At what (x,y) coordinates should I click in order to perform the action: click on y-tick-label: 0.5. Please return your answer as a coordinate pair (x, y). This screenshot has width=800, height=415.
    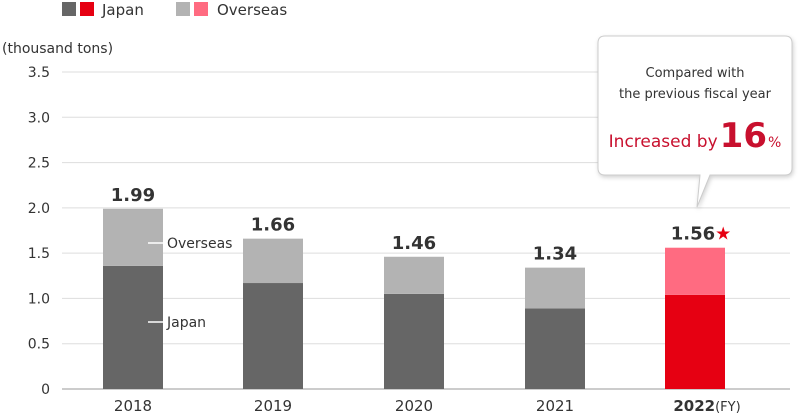
    Looking at the image, I should click on (39, 345).